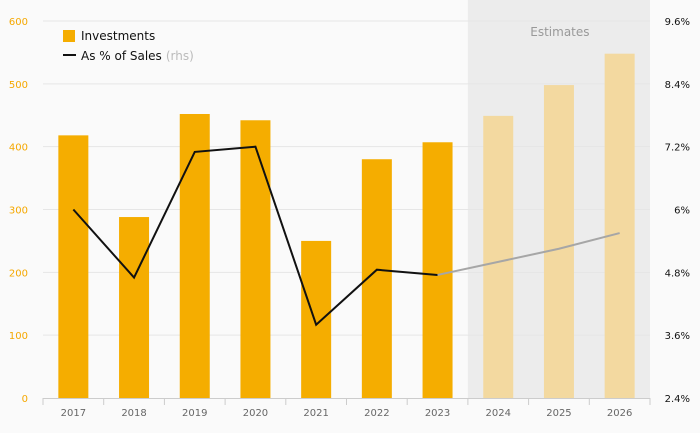 Image resolution: width=700 pixels, height=433 pixels. What do you see at coordinates (315, 413) in the screenshot?
I see `x-axis-tick-label: 2021` at bounding box center [315, 413].